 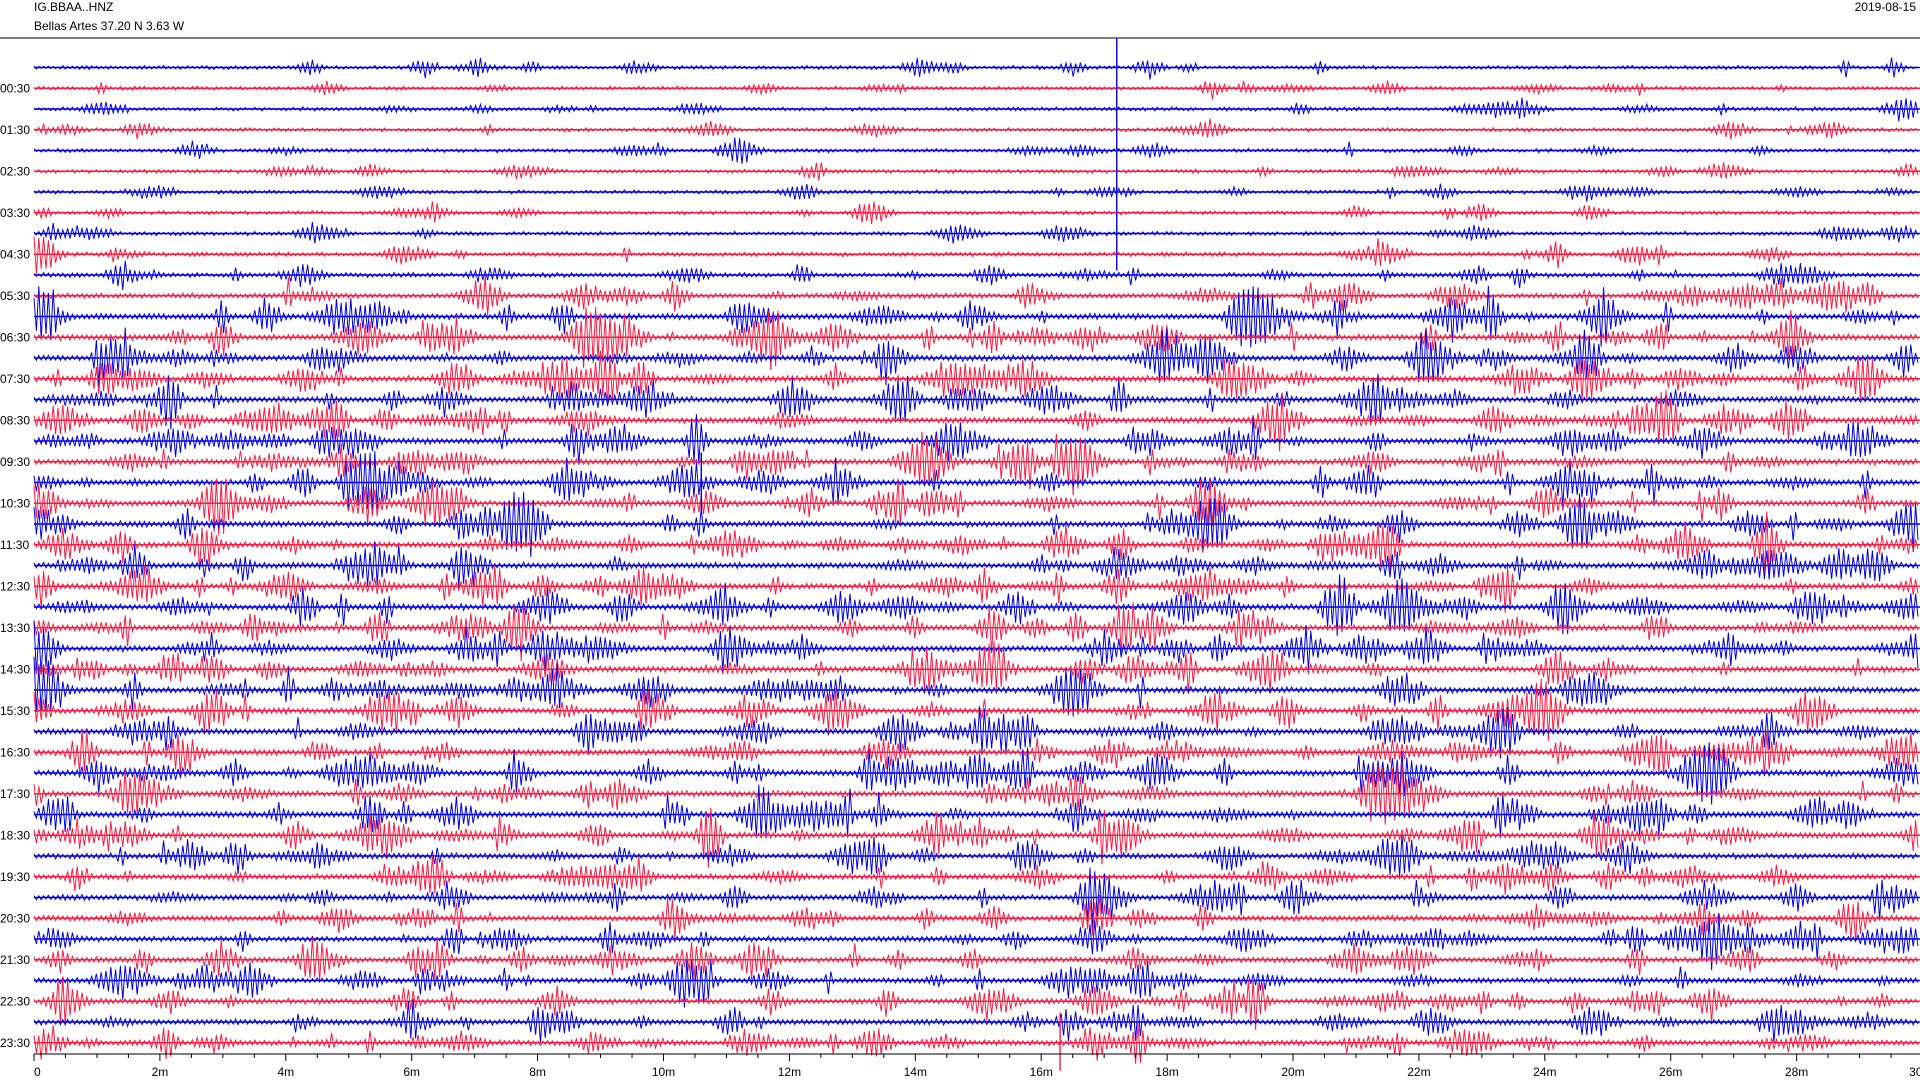 I want to click on y-tick-label: 17:30, so click(x=15, y=794).